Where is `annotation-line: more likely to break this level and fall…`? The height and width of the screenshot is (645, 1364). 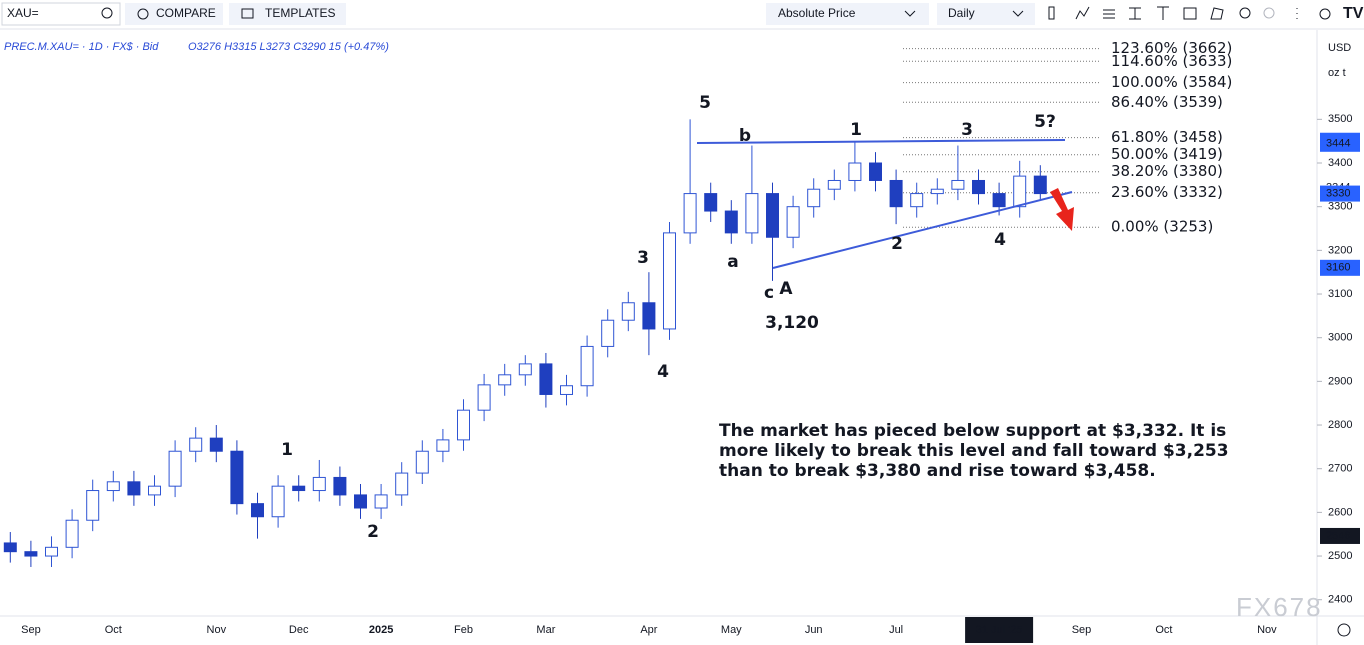 annotation-line: more likely to break this level and fall… is located at coordinates (974, 451).